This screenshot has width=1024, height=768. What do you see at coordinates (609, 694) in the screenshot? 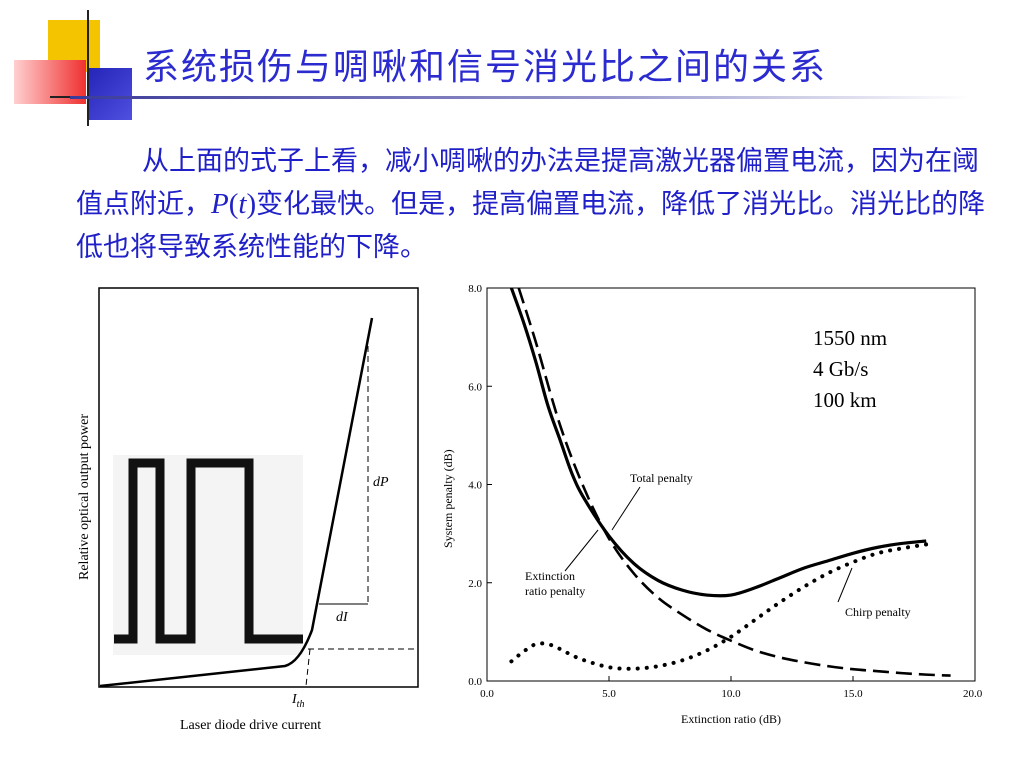
I see `x-tick-label: 5.0` at bounding box center [609, 694].